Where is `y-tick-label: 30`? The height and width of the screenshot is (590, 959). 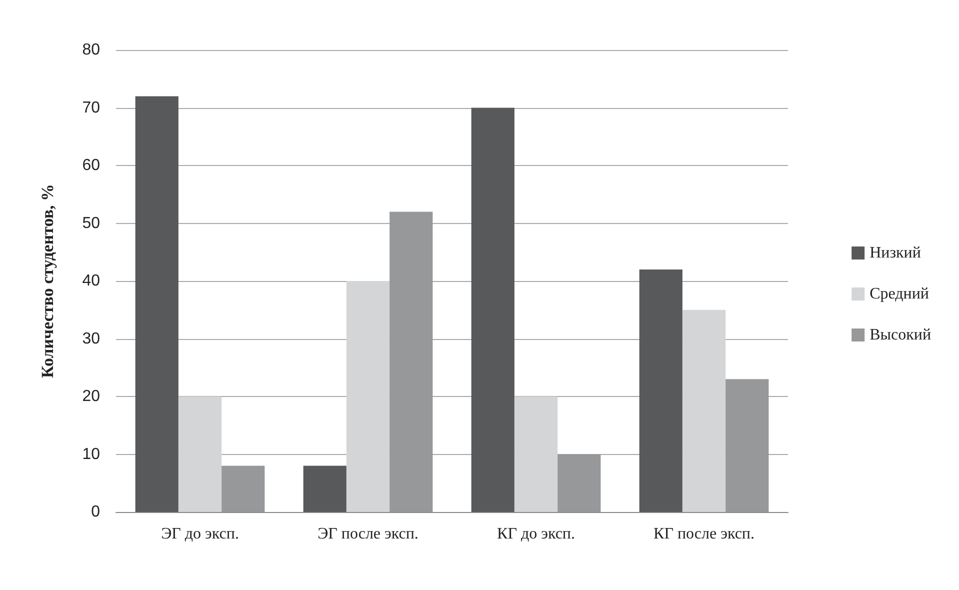
y-tick-label: 30 is located at coordinates (91, 339).